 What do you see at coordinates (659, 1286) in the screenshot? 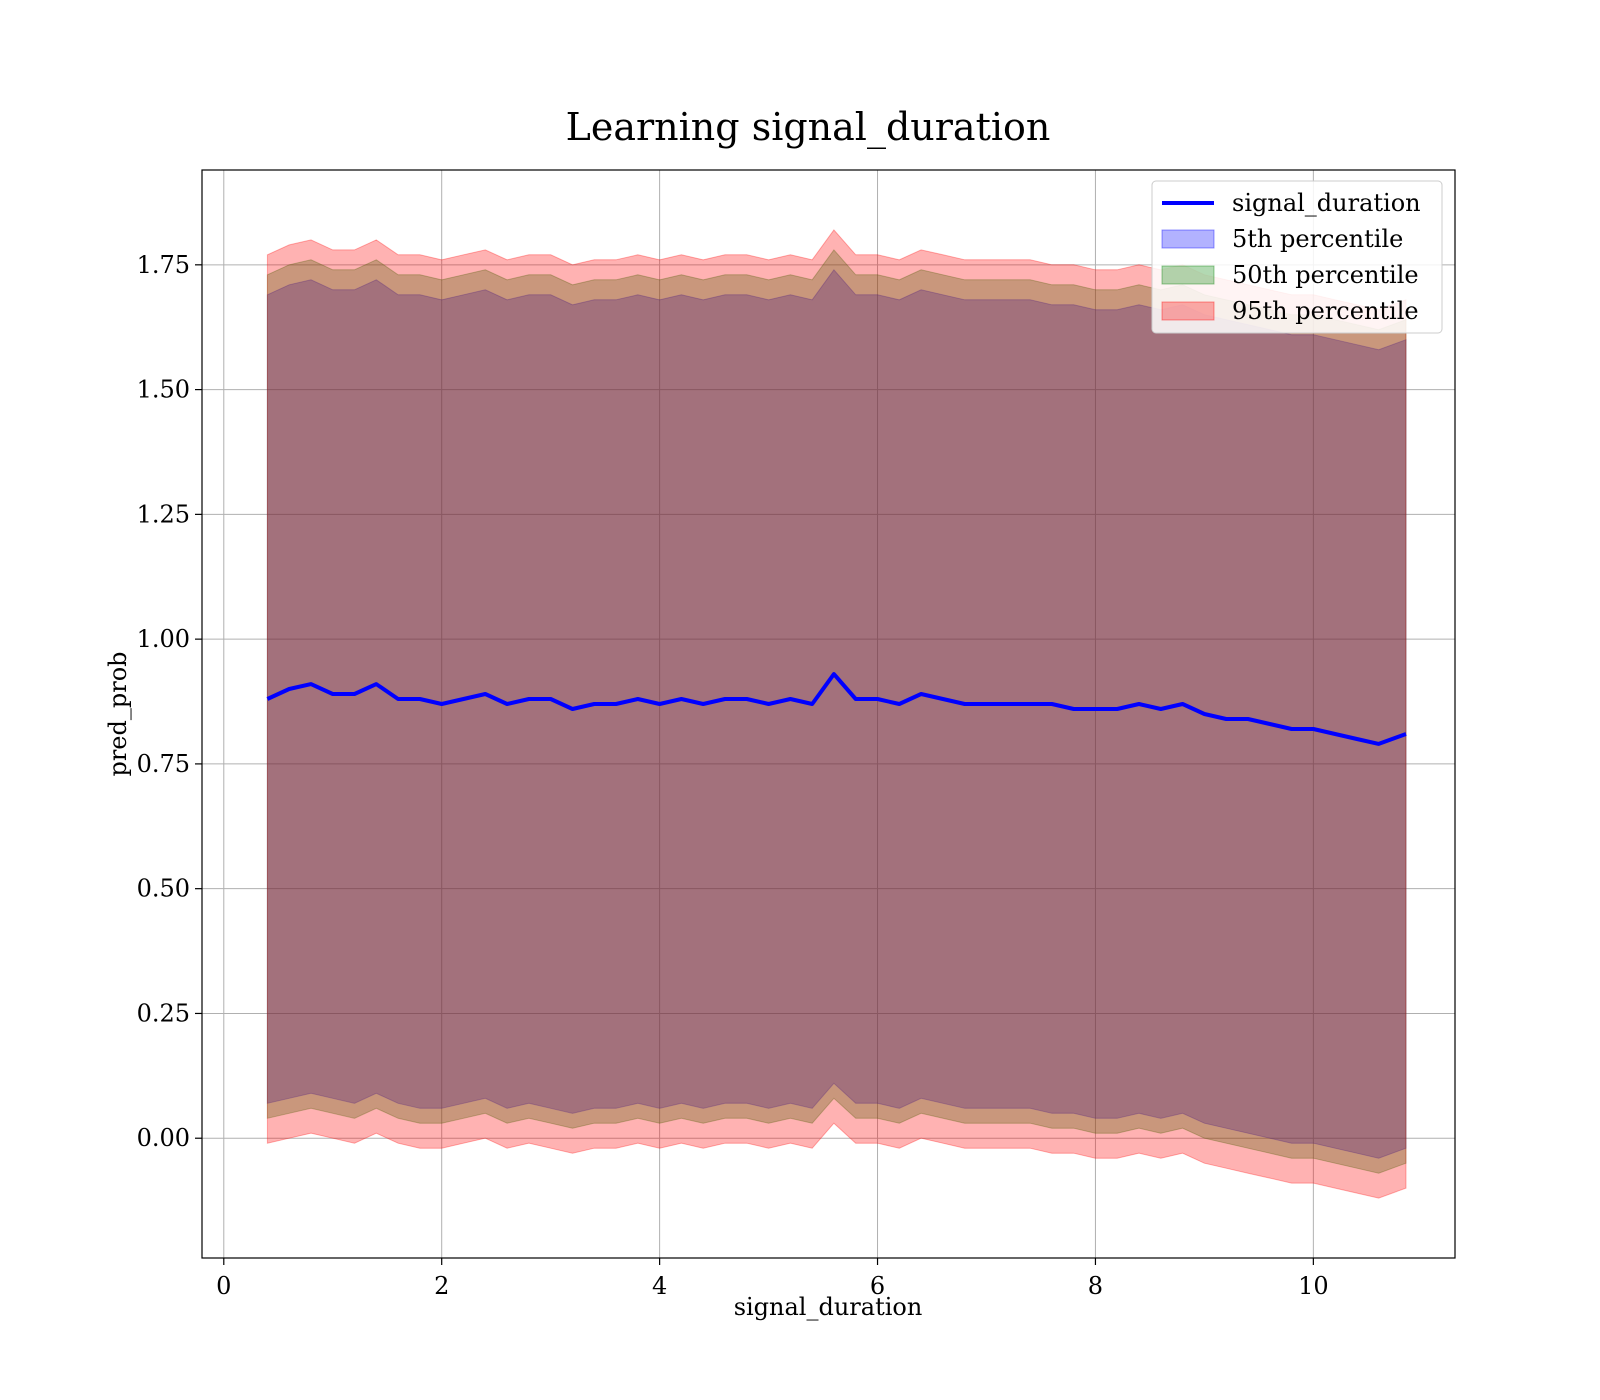
I see `x-tick-label: 4` at bounding box center [659, 1286].